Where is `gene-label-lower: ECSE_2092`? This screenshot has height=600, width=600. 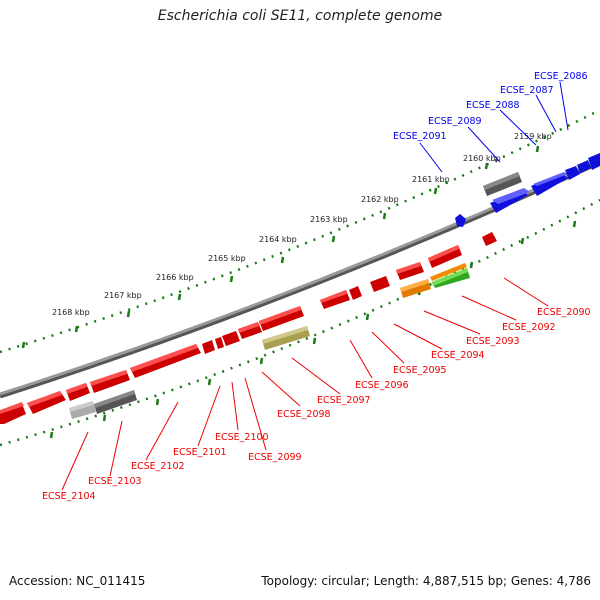 gene-label-lower: ECSE_2092 is located at coordinates (529, 327).